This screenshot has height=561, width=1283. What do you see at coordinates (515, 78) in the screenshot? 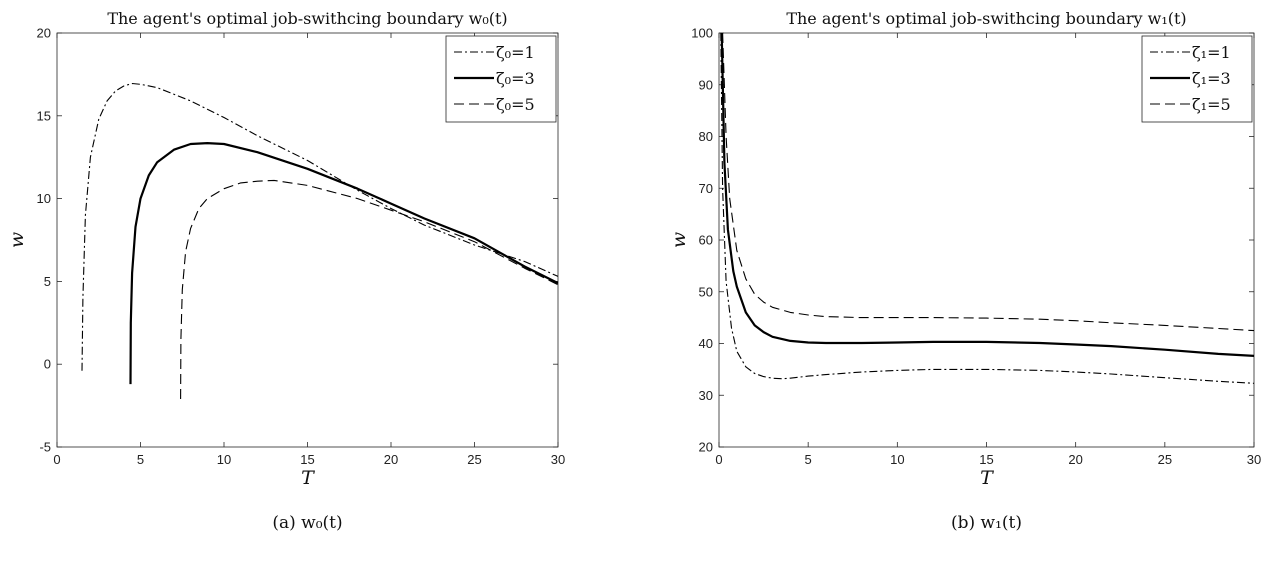
I see `legend-label-2: ζ₀=3` at bounding box center [515, 78].